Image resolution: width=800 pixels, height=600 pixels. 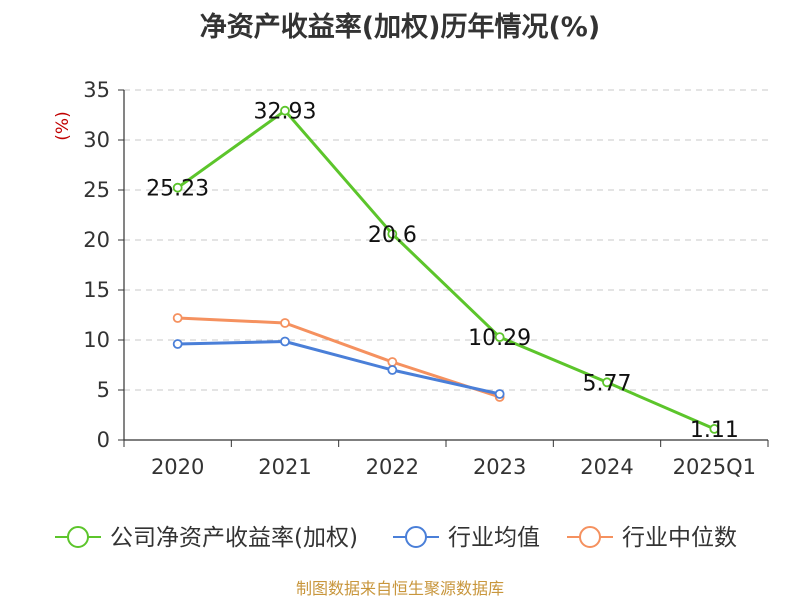 I want to click on y-tick-label-35: 35, so click(x=96, y=90).